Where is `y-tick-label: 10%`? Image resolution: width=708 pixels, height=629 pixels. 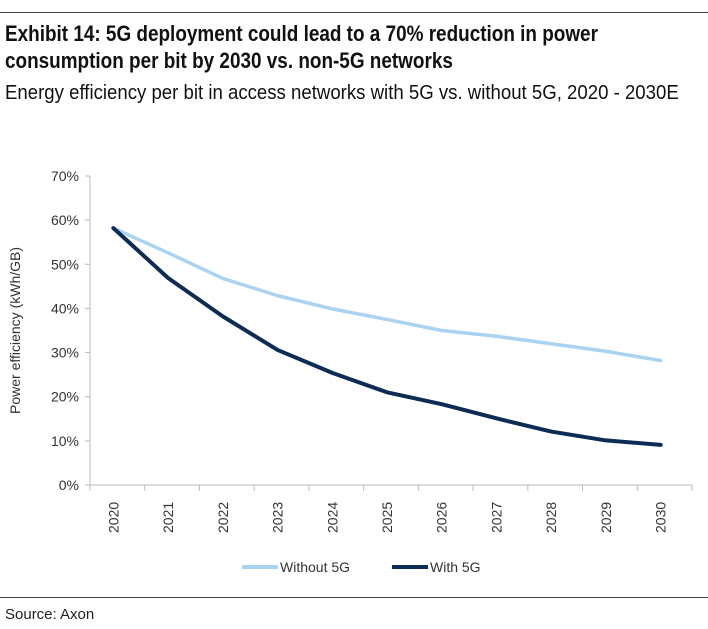 y-tick-label: 10% is located at coordinates (65, 441).